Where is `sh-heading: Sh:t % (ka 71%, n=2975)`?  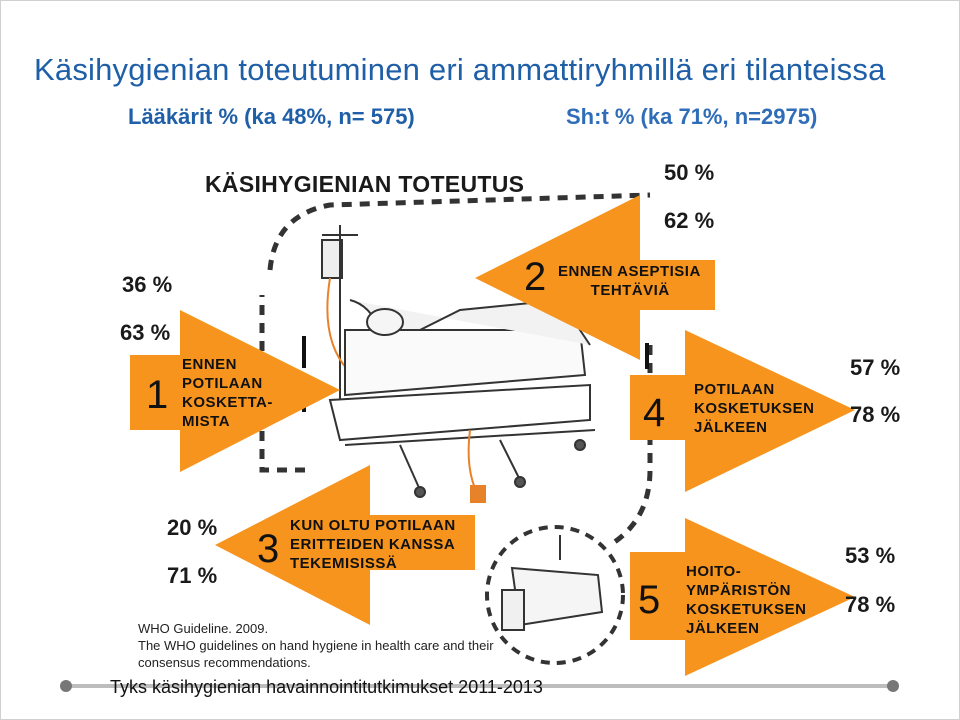 sh-heading: Sh:t % (ka 71%, n=2975) is located at coordinates (692, 116).